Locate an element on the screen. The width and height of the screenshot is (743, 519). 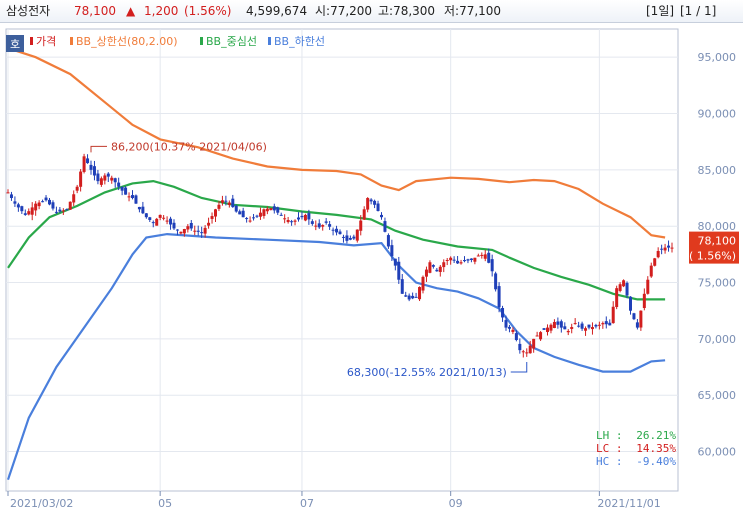
stat-label: LH : is located at coordinates (609, 435).